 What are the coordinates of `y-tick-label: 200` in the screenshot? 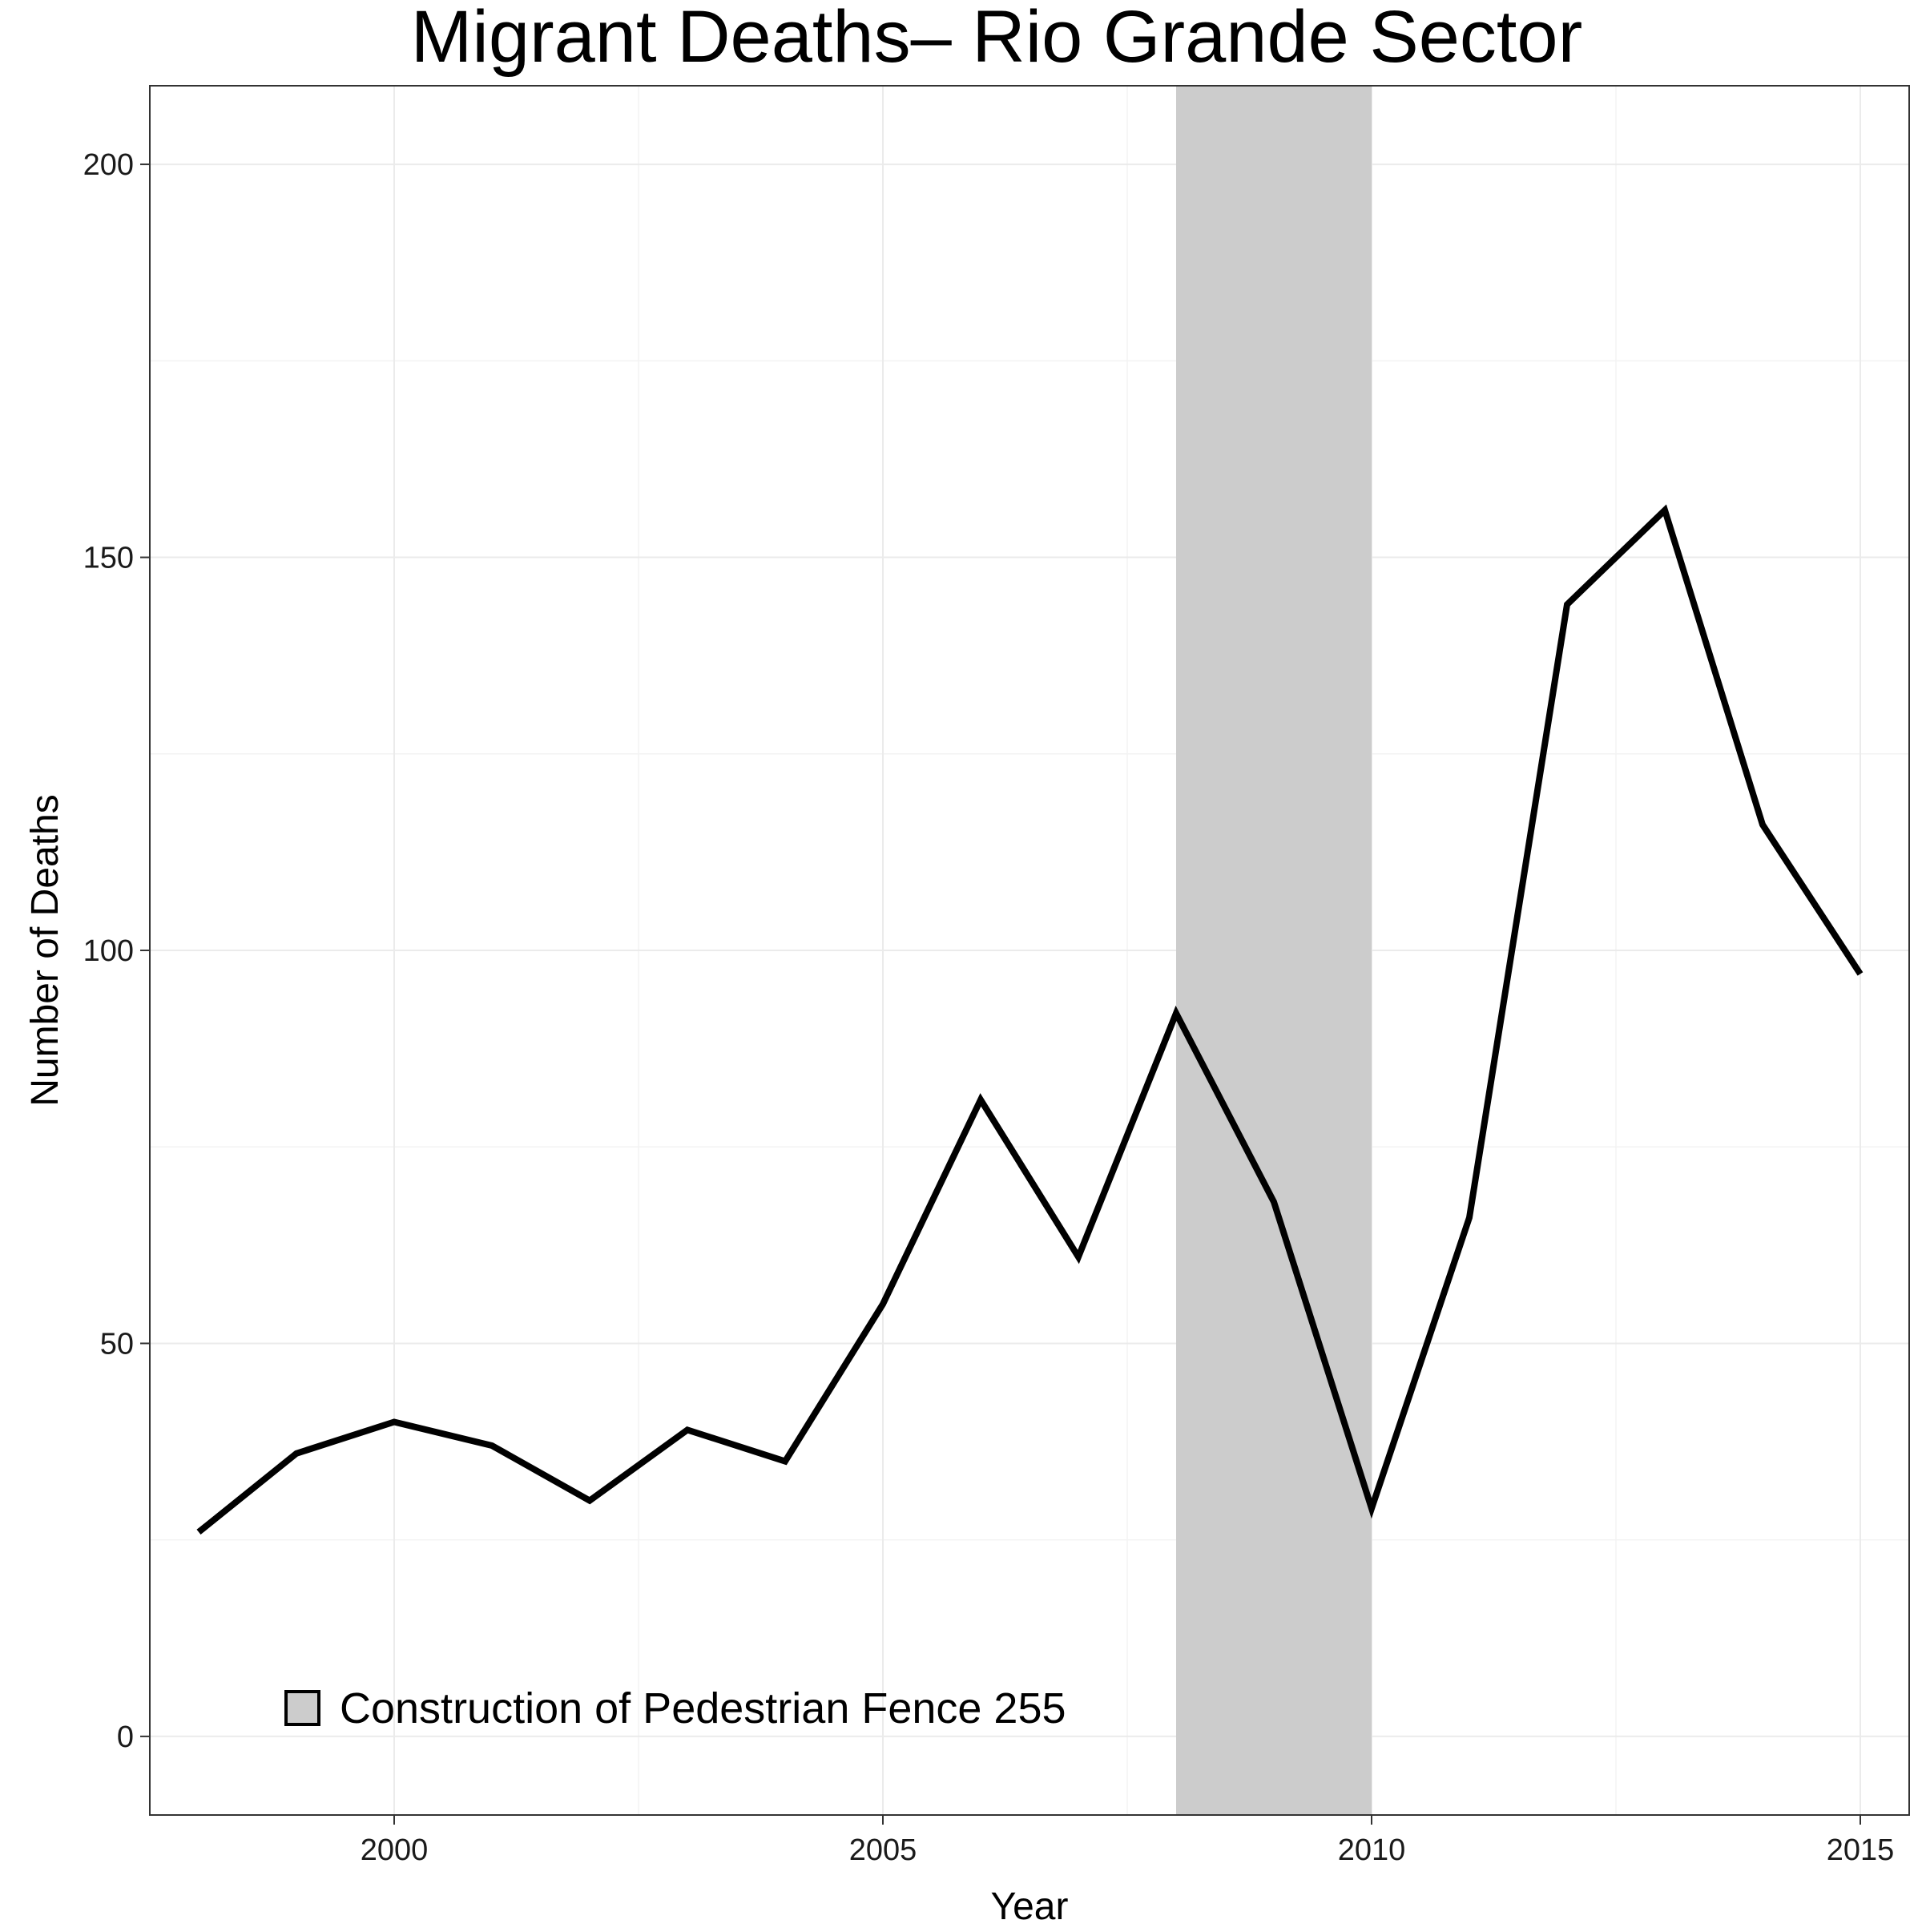 It's located at (108, 165).